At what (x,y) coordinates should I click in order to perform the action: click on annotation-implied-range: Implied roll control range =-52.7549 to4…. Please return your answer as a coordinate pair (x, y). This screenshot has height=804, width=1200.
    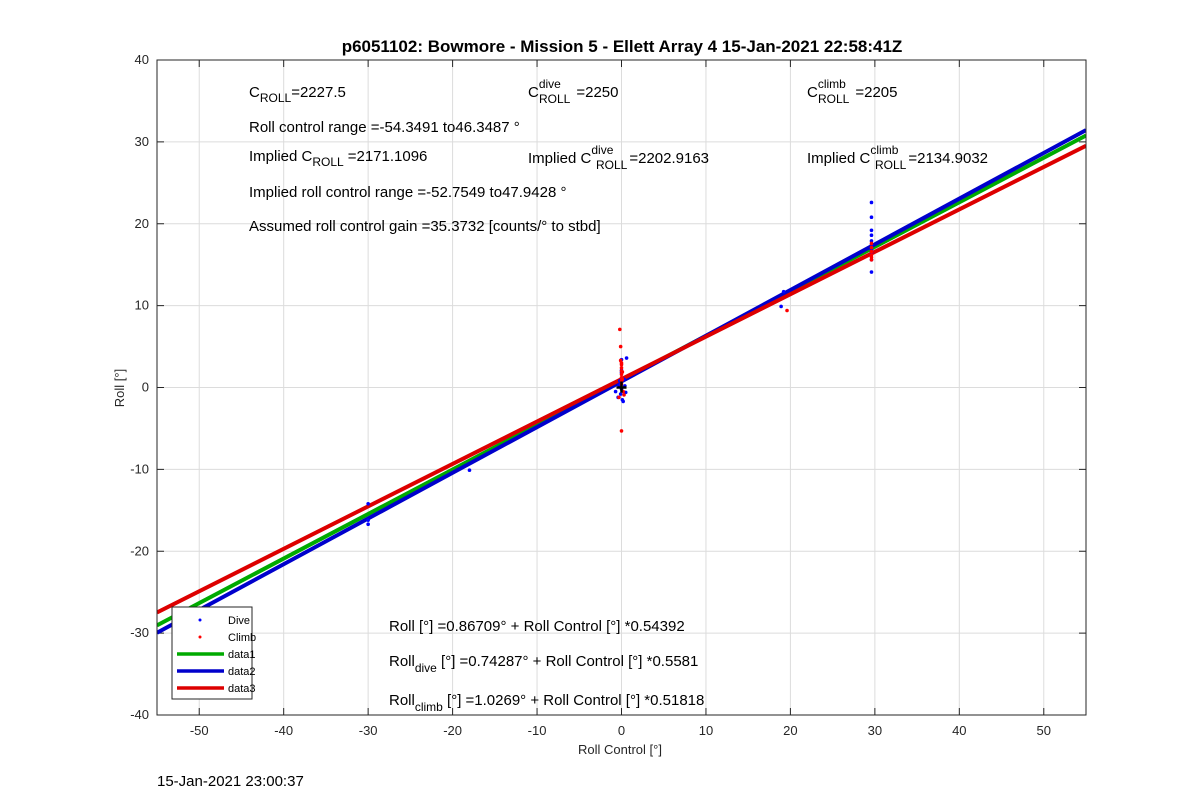
    Looking at the image, I should click on (407, 192).